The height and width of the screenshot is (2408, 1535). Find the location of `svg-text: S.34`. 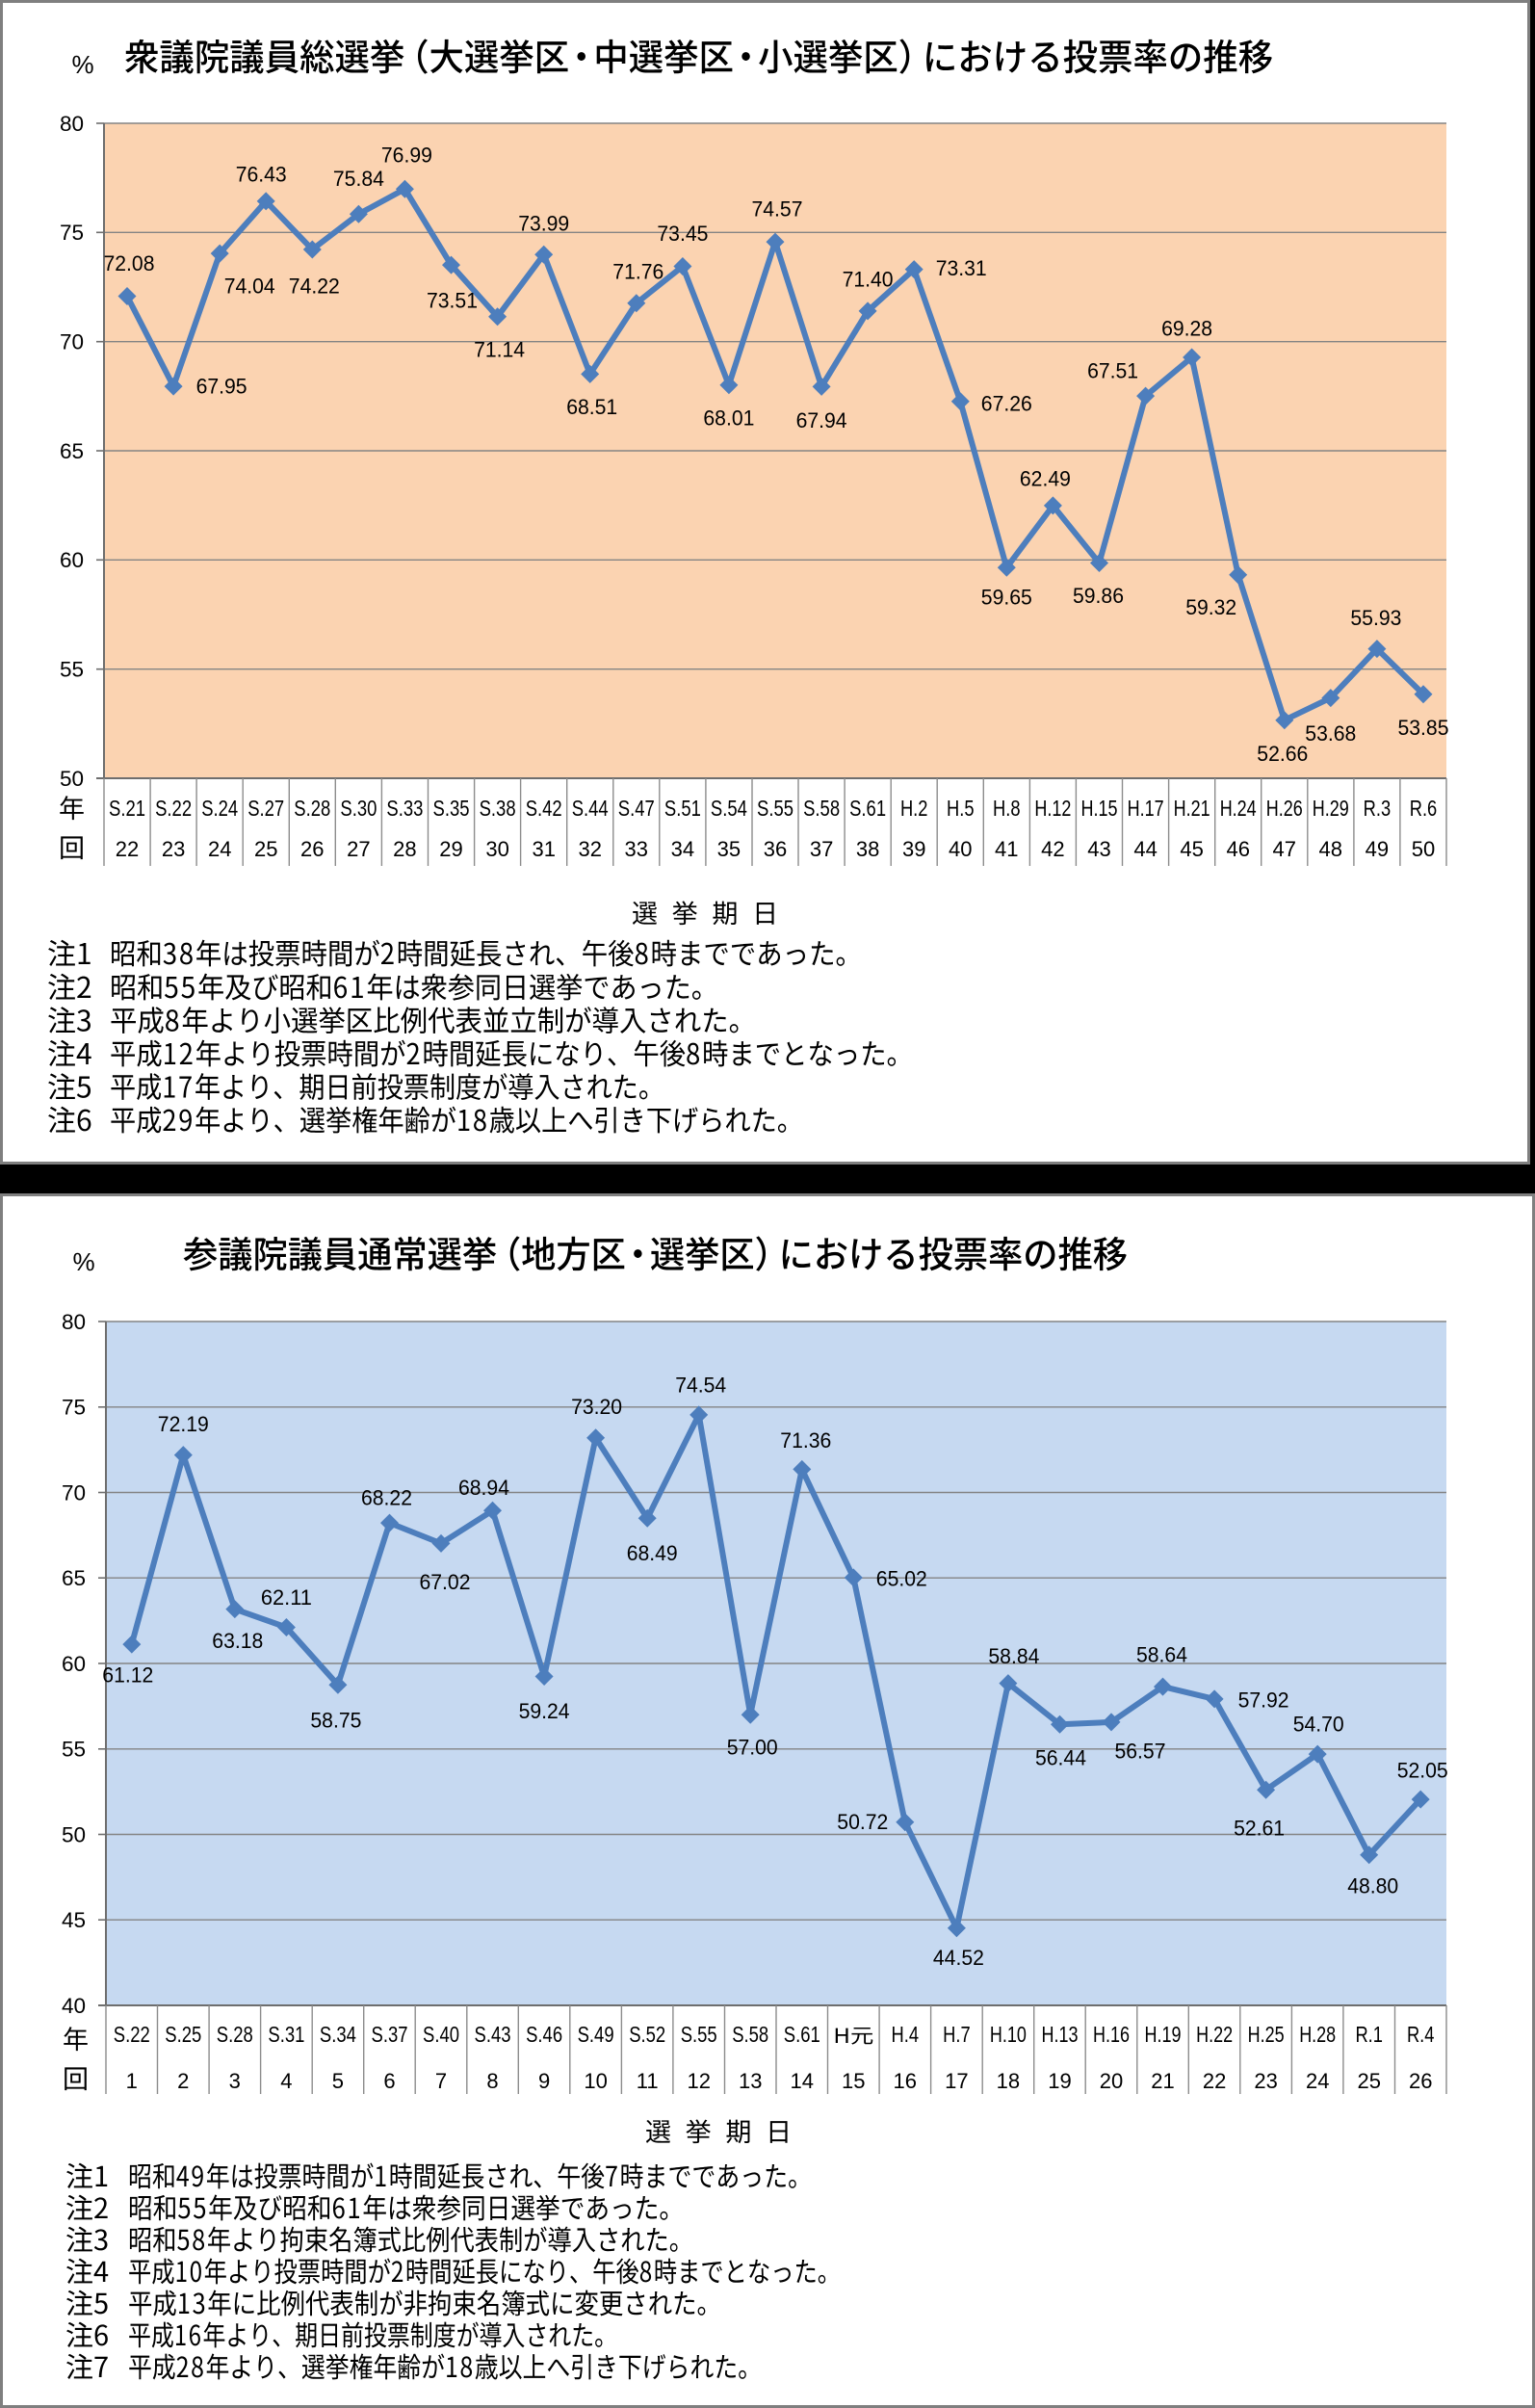

svg-text: S.34 is located at coordinates (338, 2034).